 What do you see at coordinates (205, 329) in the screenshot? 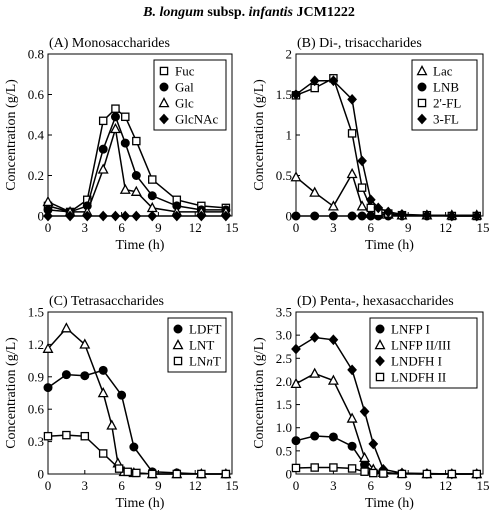
I see `legend-label: LDFT` at bounding box center [205, 329].